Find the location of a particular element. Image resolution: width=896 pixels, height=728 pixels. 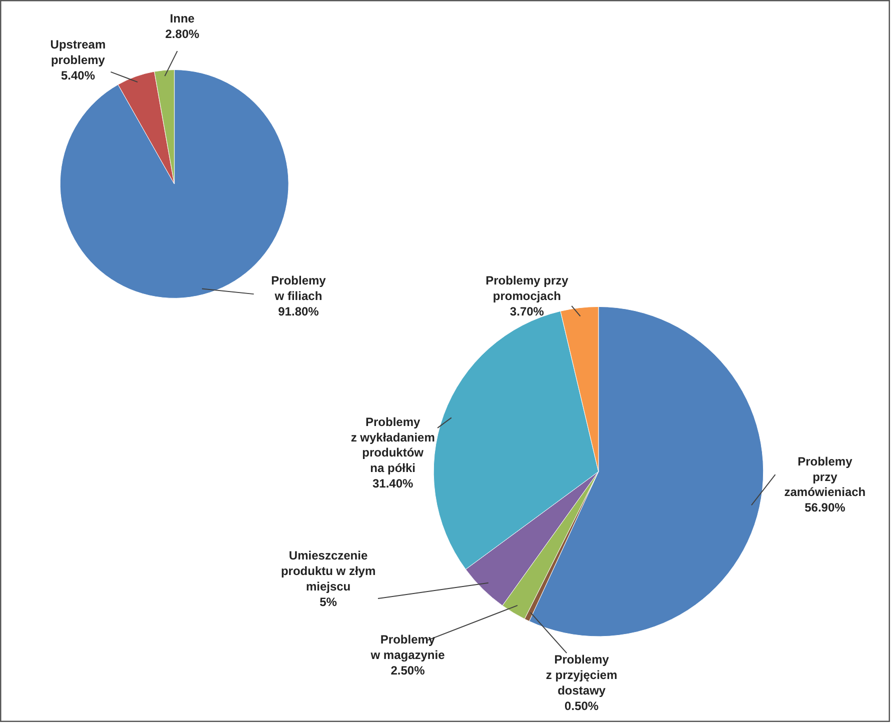

data-label: 5% is located at coordinates (329, 601).